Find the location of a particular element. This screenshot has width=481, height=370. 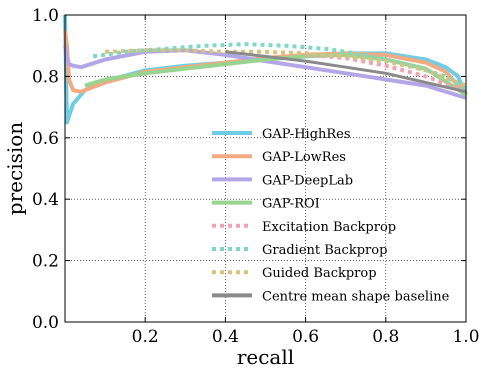

x-tick-label: 1.0 is located at coordinates (465, 337).